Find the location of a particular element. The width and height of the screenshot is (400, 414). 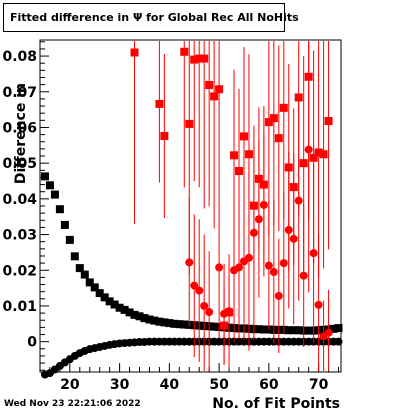

y-tick-label: 0.06 is located at coordinates (19, 128).